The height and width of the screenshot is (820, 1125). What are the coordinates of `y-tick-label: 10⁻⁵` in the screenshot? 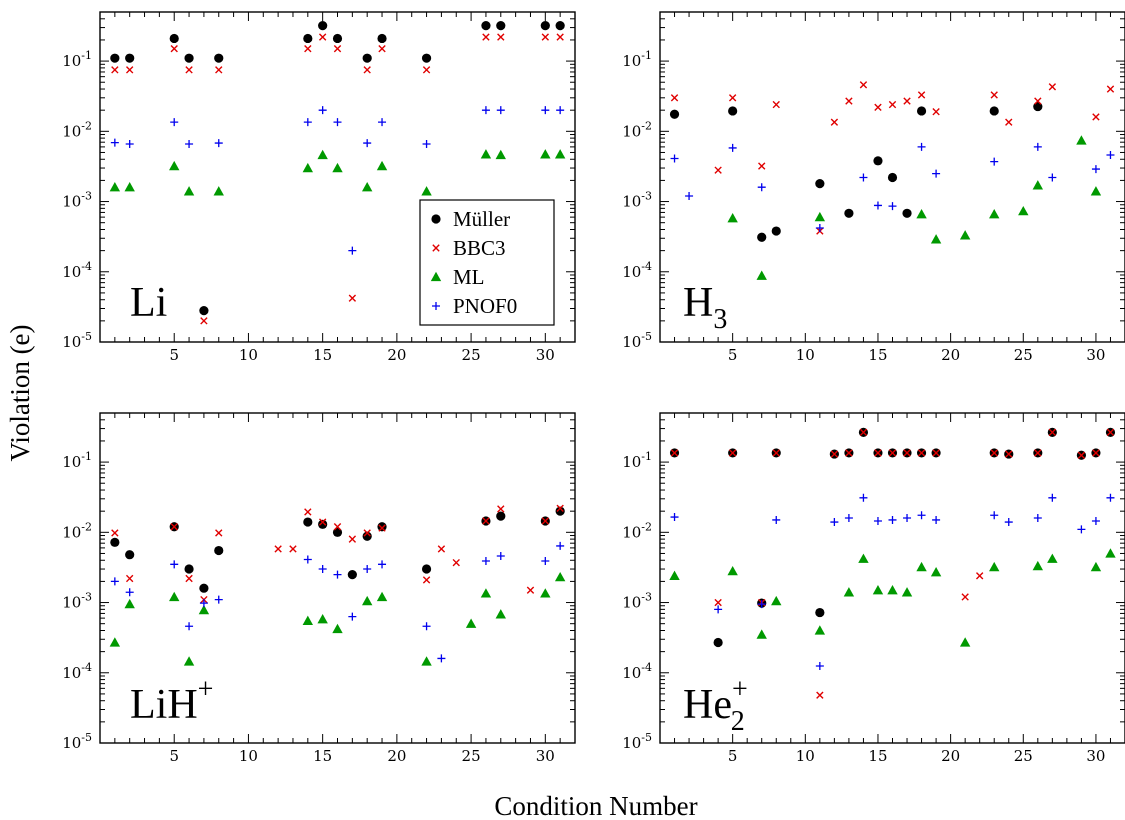 It's located at (77, 741).